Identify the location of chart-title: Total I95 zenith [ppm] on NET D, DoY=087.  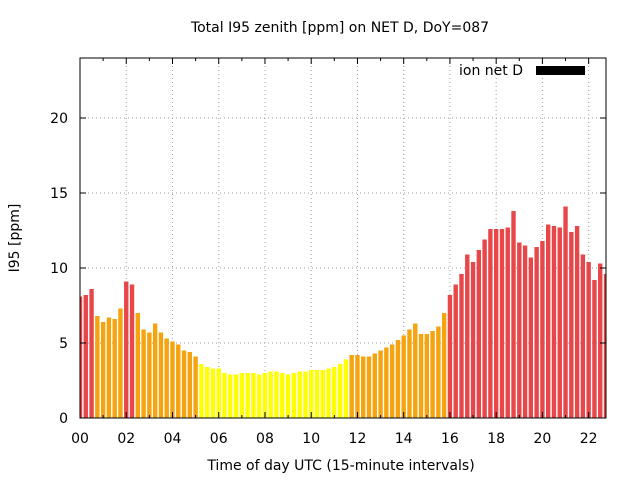
(339, 28).